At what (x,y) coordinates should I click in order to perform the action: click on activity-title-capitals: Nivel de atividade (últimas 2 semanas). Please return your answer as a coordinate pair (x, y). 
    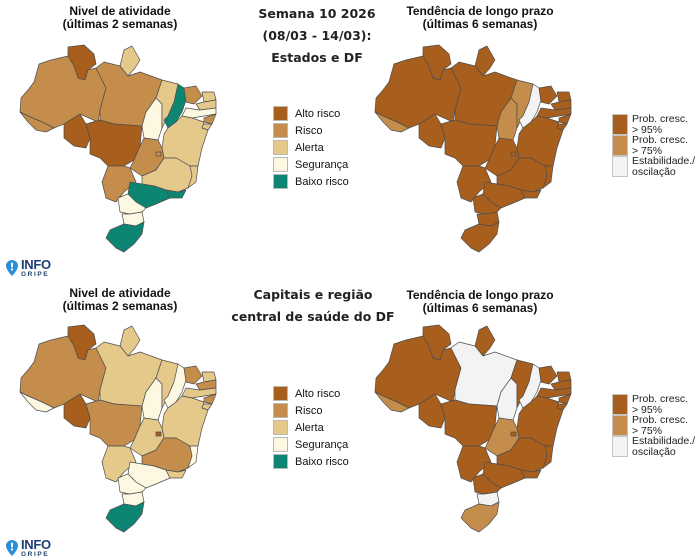
    Looking at the image, I should click on (120, 299).